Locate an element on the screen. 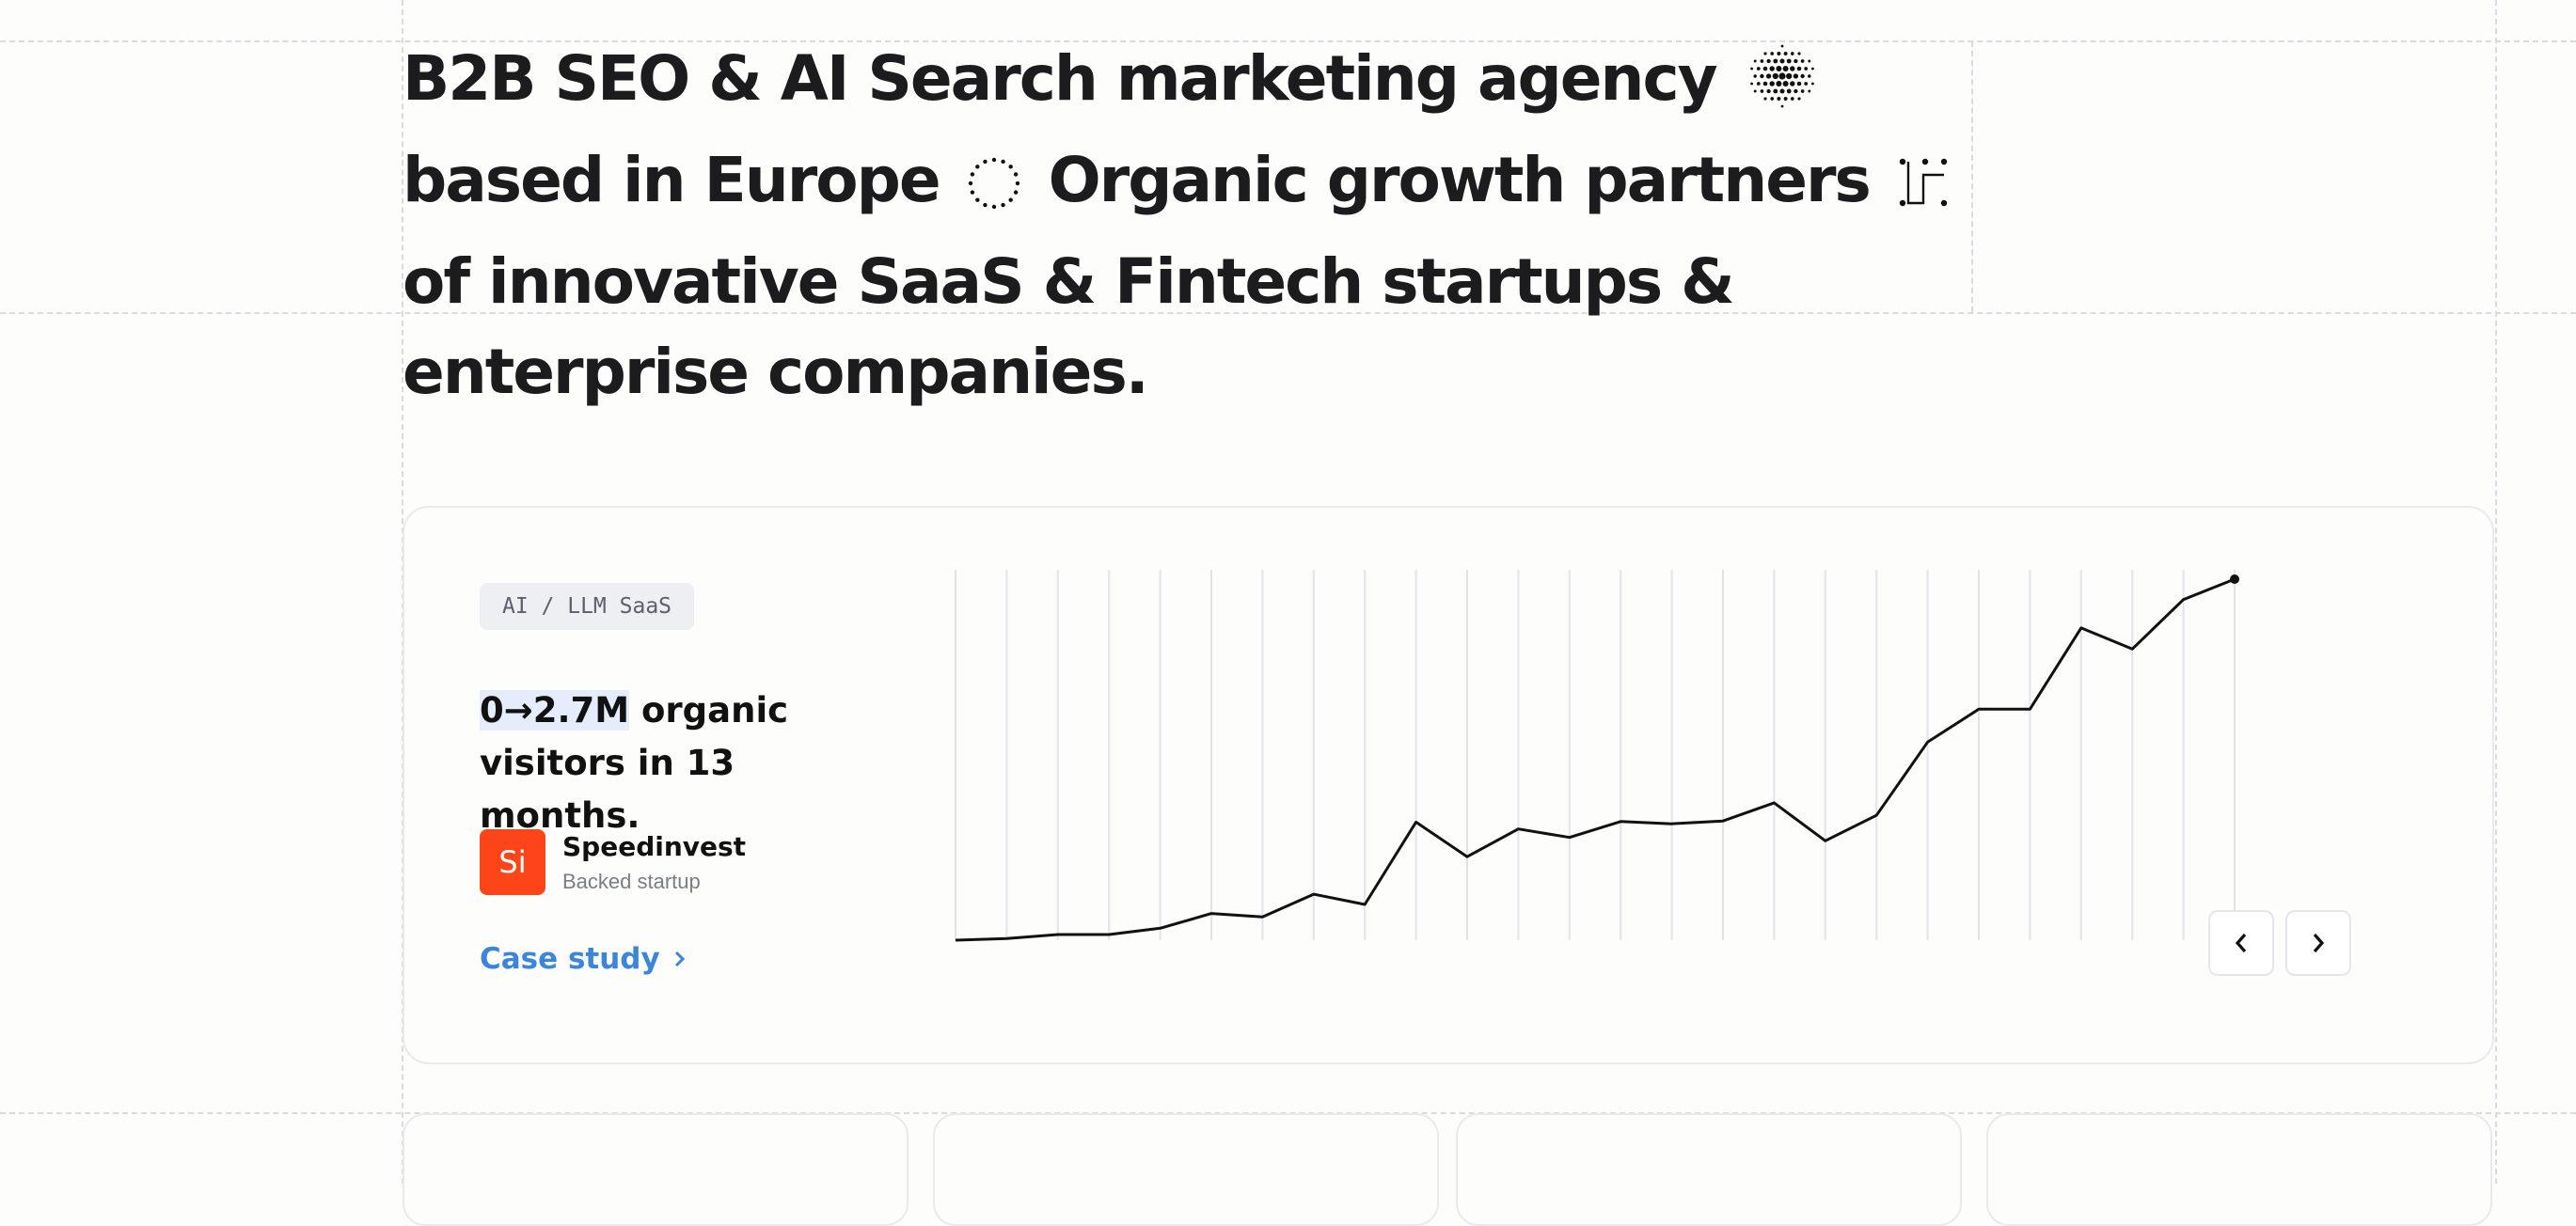 This screenshot has width=2576, height=1226. chevron-left-icon is located at coordinates (2241, 943).